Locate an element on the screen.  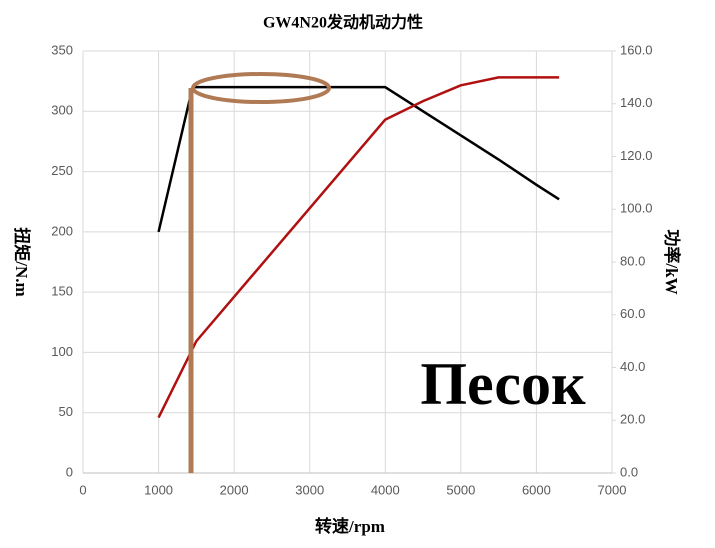
y-tick-label: 200 is located at coordinates (62, 230).